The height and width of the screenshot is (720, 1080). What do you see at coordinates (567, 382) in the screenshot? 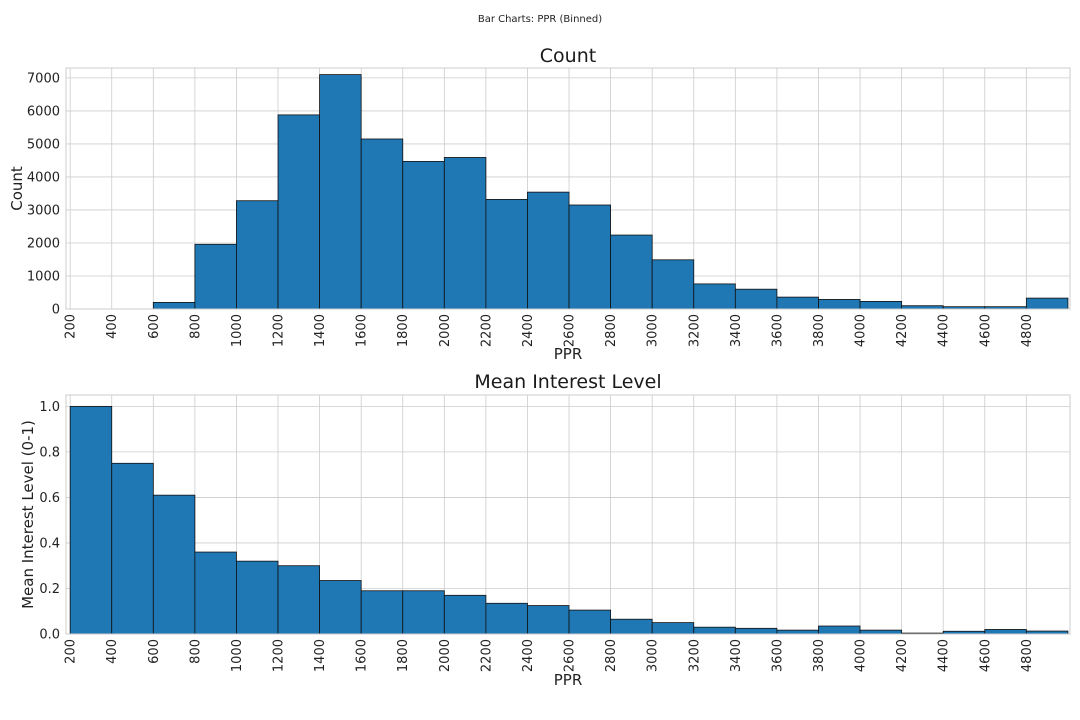
I see `chart-title: Mean Interest Level` at bounding box center [567, 382].